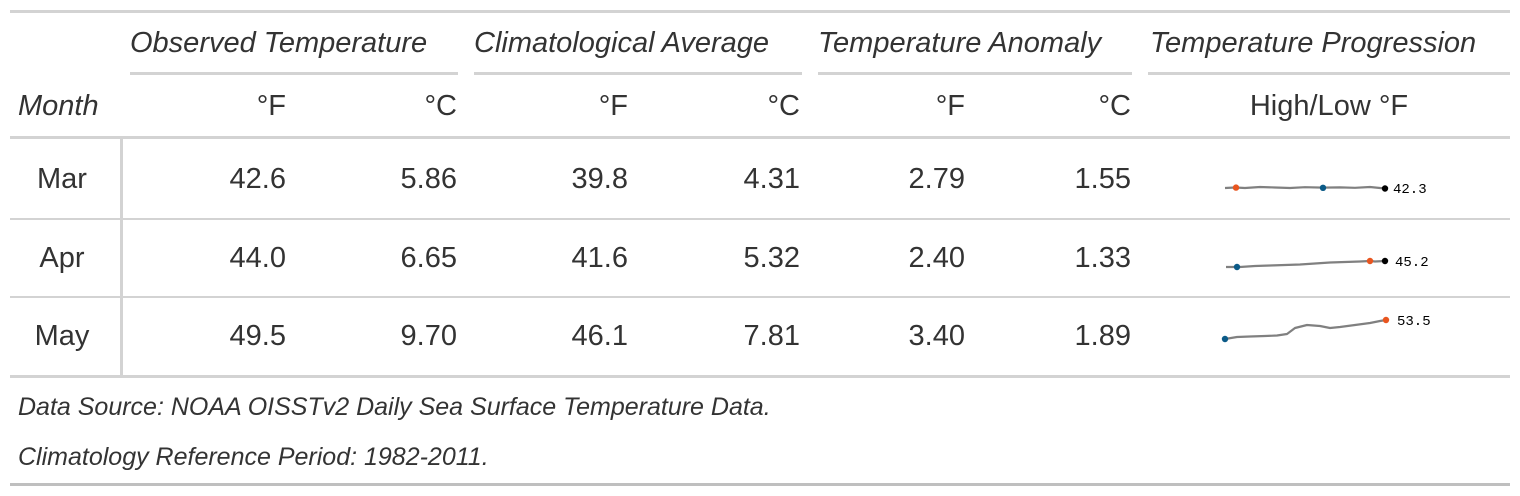 The image size is (1520, 496). I want to click on spanner-climatology-rule, so click(638, 73).